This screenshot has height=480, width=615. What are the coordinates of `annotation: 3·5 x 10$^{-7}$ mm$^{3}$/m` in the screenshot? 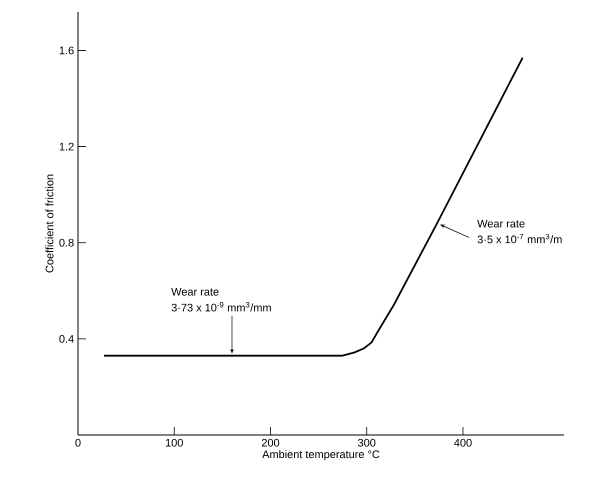 It's located at (520, 239).